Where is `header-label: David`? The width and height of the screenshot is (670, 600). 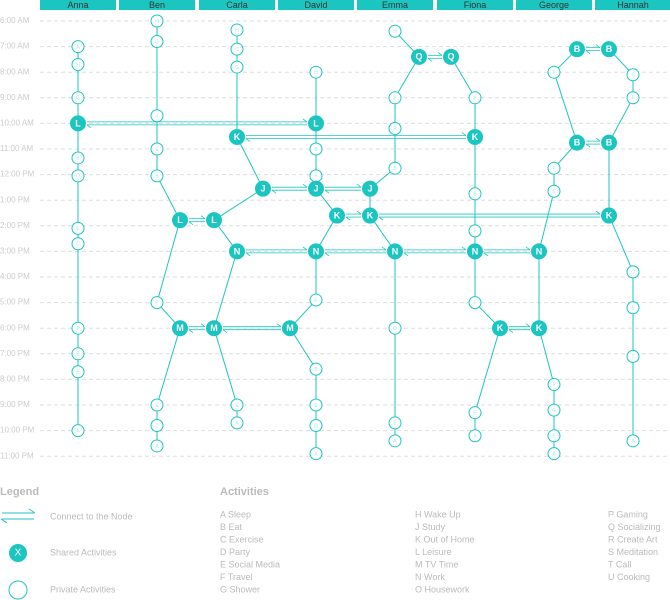
header-label: David is located at coordinates (315, 5).